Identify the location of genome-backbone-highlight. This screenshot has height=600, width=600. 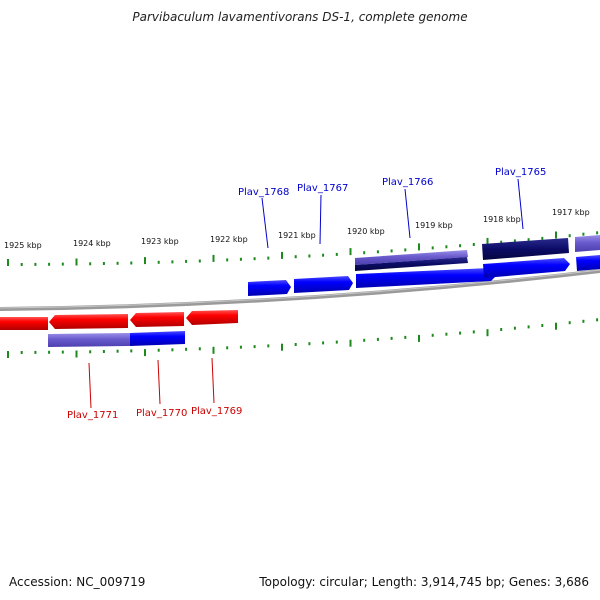
(300, 289).